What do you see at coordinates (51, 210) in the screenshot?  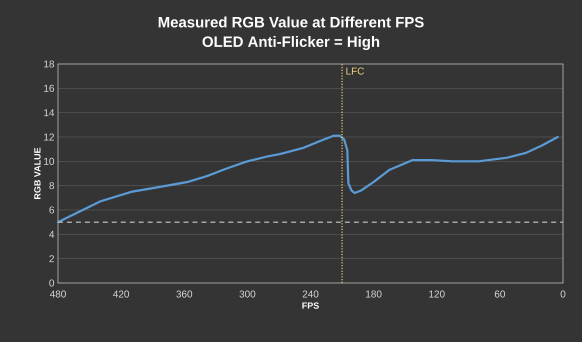 I see `y-tick-label: 6` at bounding box center [51, 210].